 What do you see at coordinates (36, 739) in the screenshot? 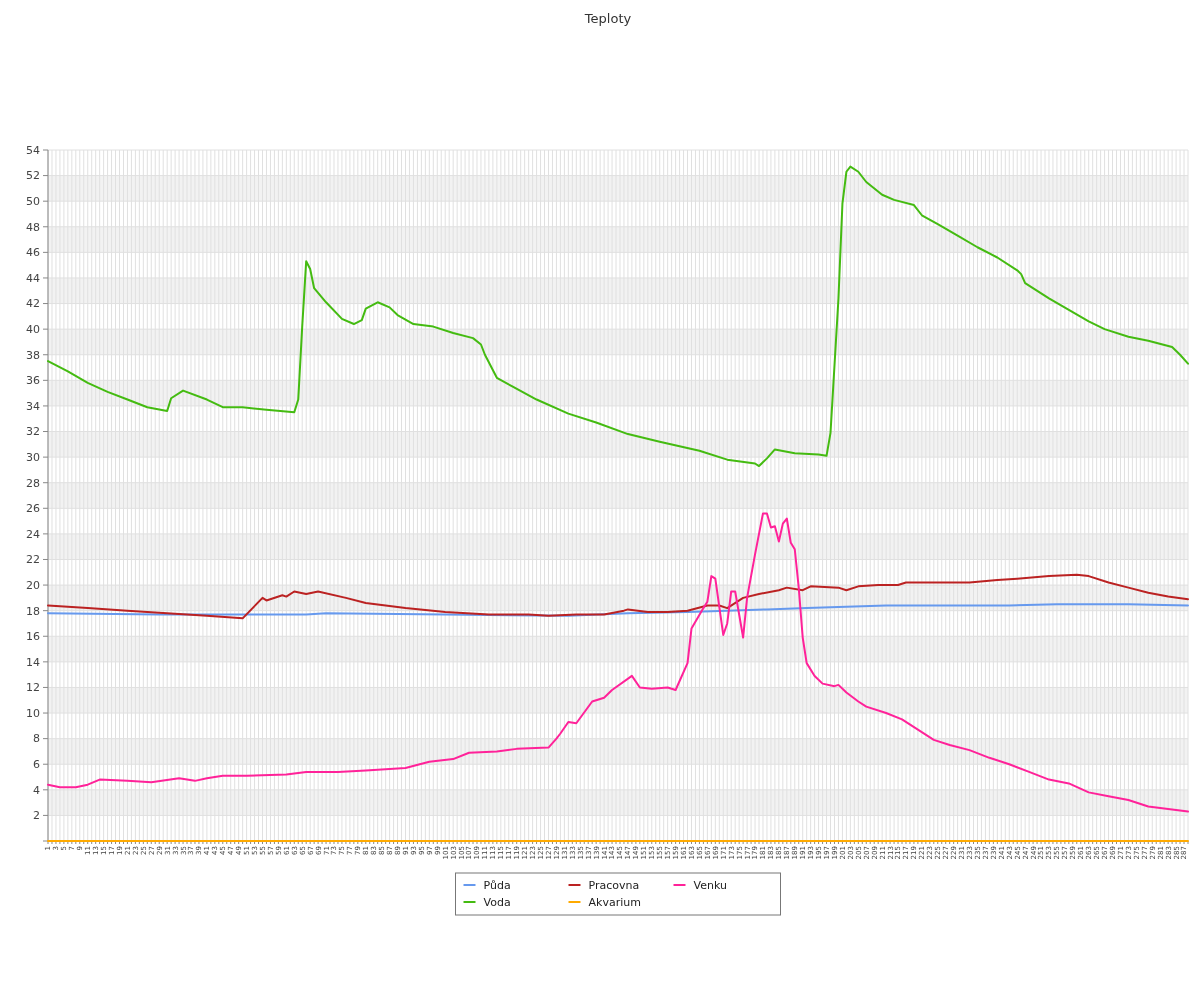
I see `y-tick-label: 8` at bounding box center [36, 739].